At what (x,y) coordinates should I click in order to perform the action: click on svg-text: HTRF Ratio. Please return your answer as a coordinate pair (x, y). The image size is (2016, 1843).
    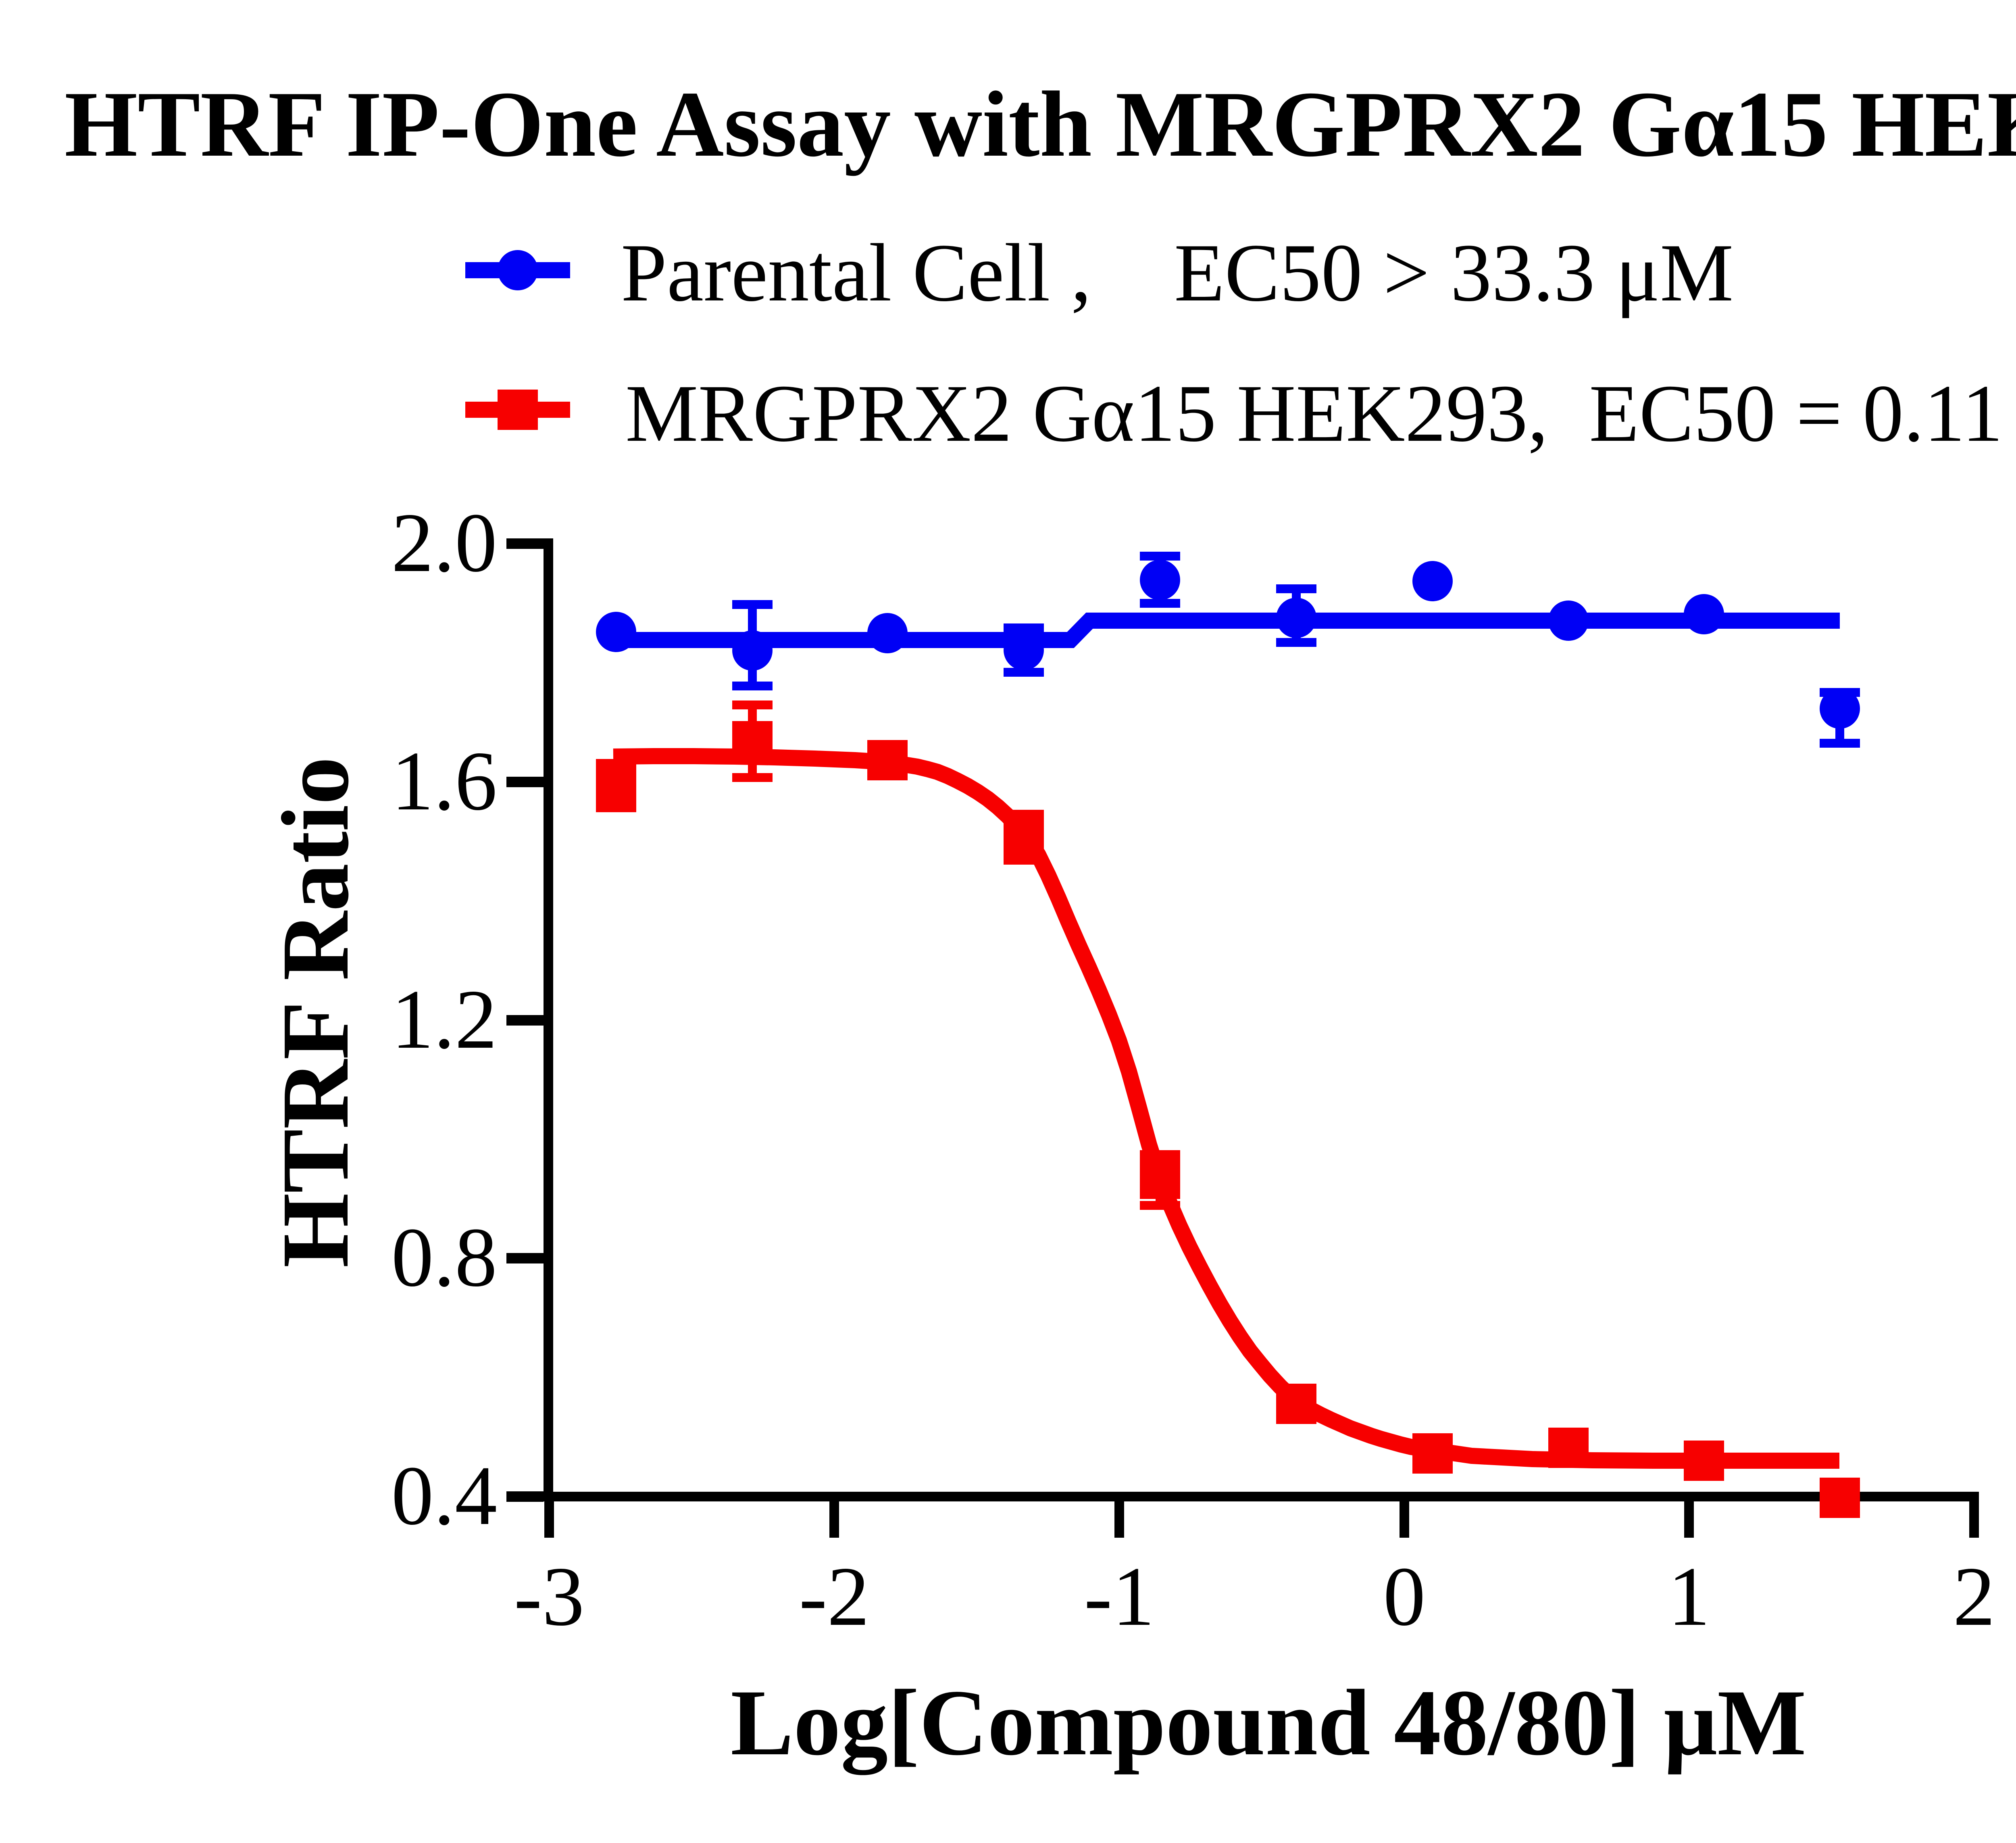
    Looking at the image, I should click on (315, 1012).